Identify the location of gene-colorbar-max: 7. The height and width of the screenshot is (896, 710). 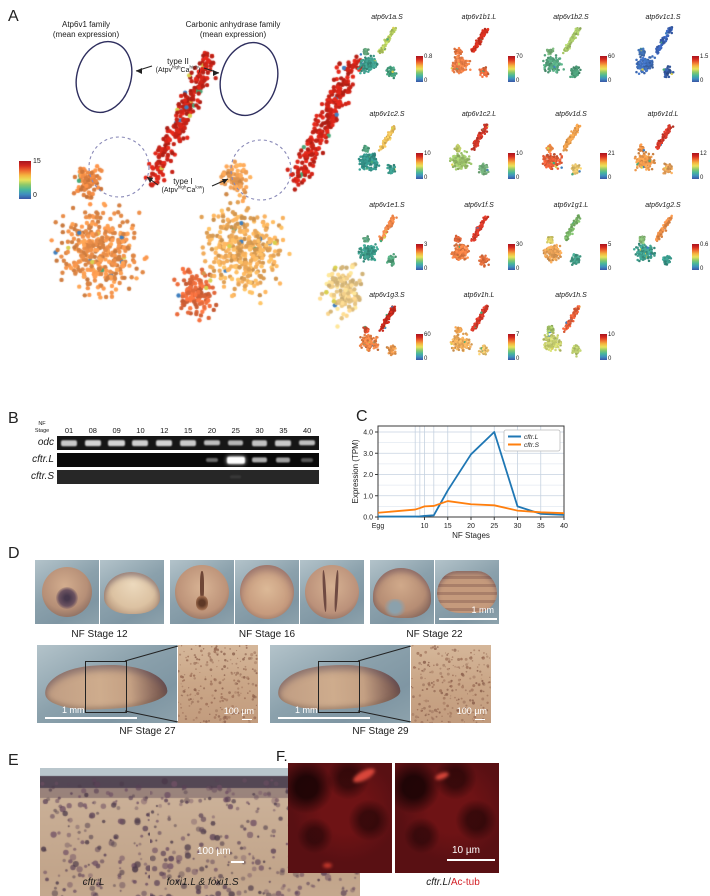
(518, 335).